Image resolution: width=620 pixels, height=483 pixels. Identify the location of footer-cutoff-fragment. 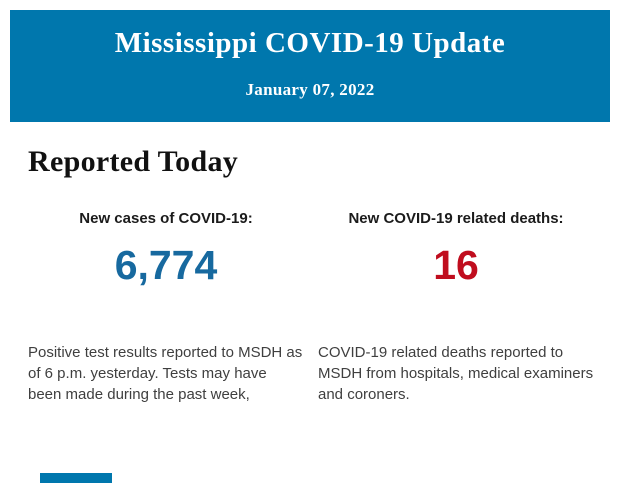
(76, 478).